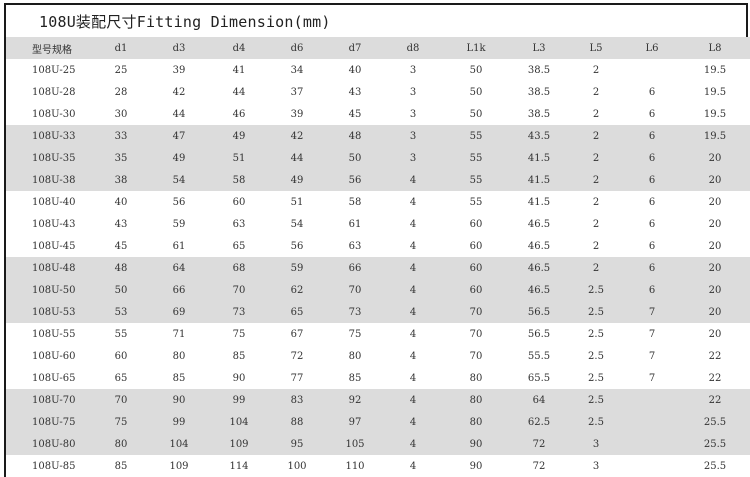 Image resolution: width=750 pixels, height=477 pixels. What do you see at coordinates (50, 400) in the screenshot?
I see `model-cell: 108U-70` at bounding box center [50, 400].